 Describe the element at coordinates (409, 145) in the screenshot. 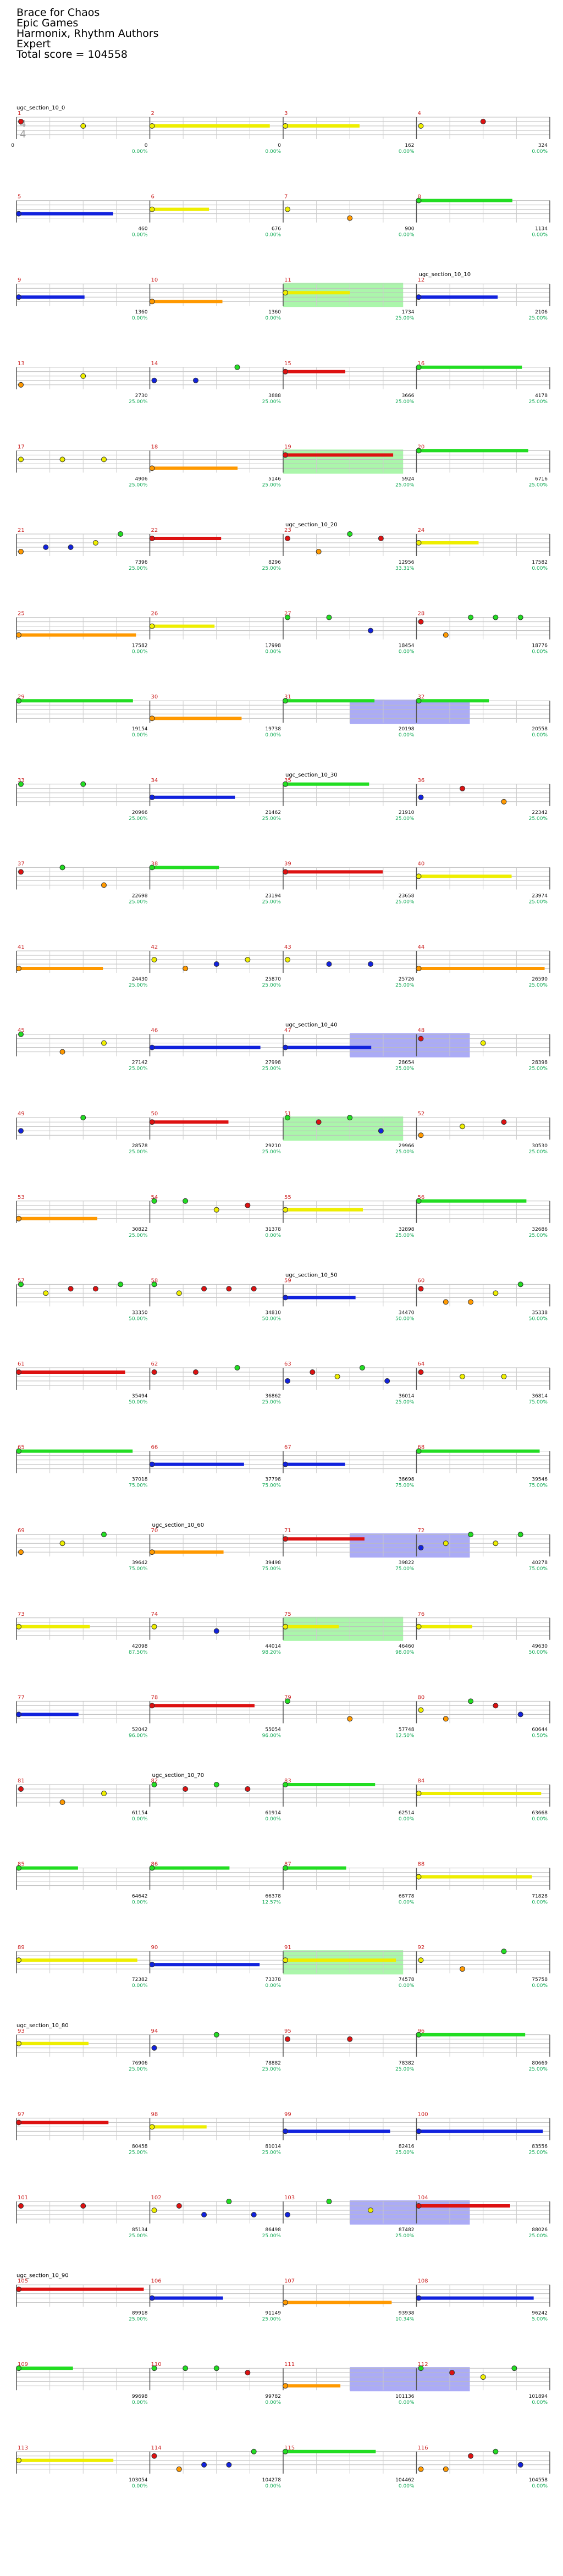

I see `measure-score: 162` at that location.